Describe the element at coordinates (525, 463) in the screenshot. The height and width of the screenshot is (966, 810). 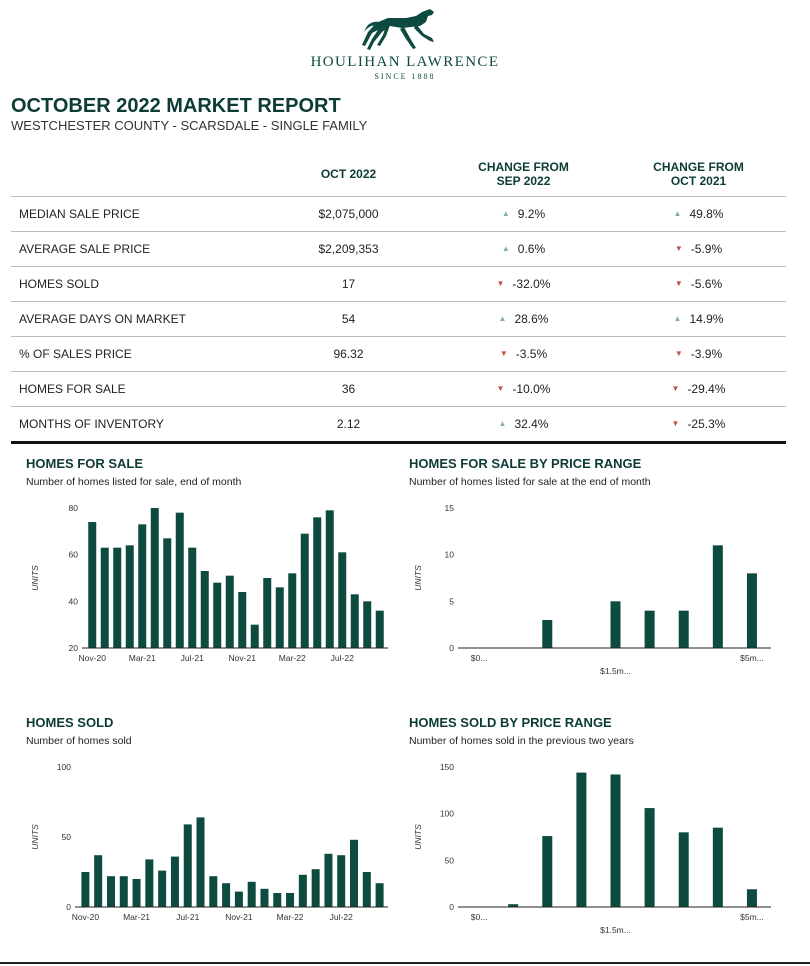
I see `chart-title: HOMES FOR SALE BY PRICE RANGE` at that location.